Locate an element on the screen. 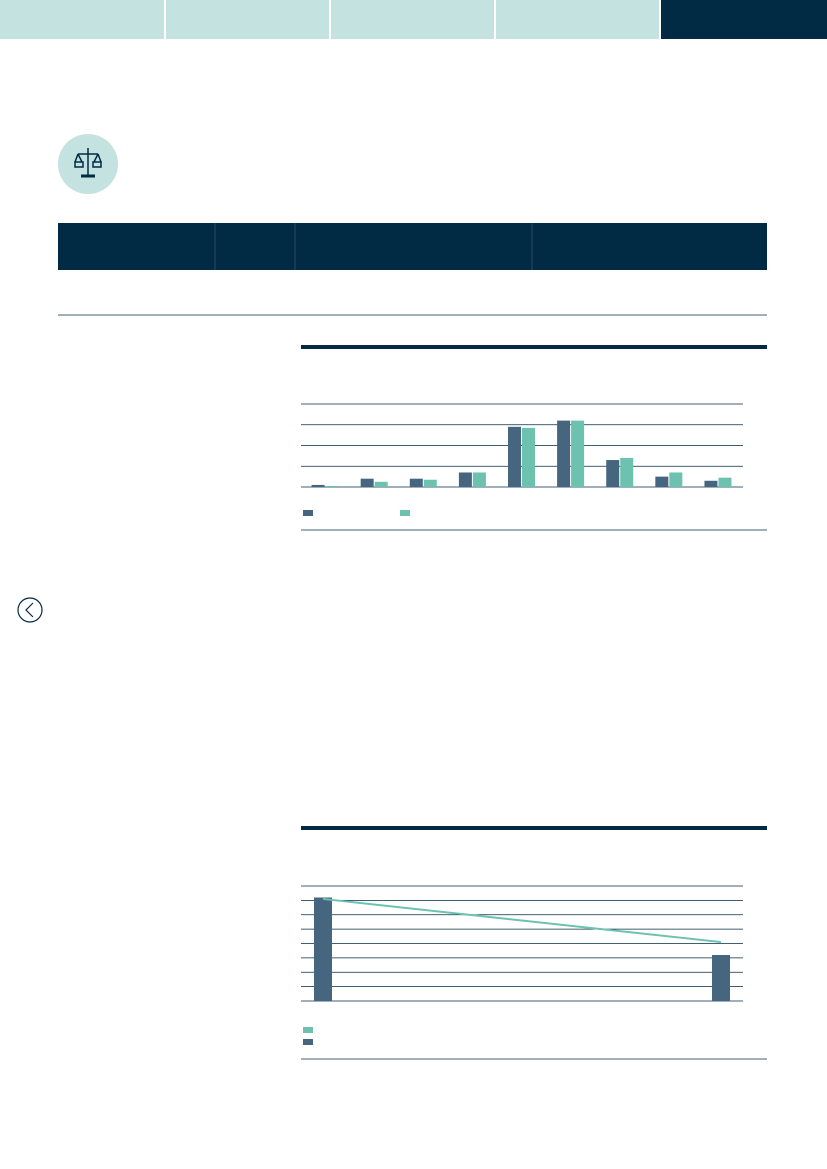 The height and width of the screenshot is (1169, 827). back-button is located at coordinates (30, 610).